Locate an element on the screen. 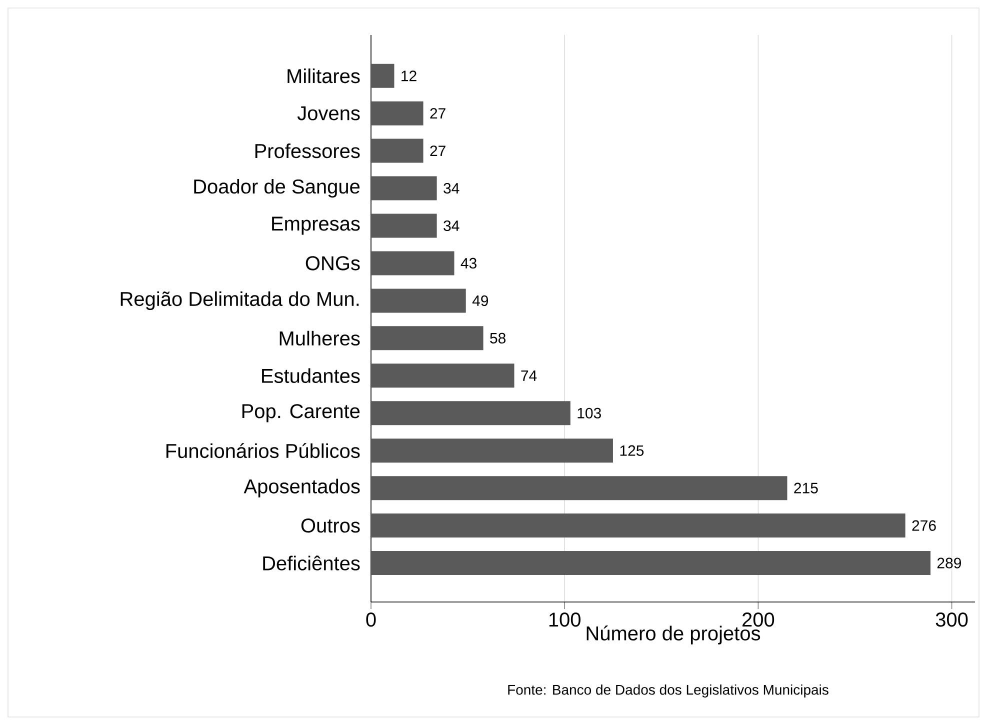  y-tick-label: Empresas is located at coordinates (316, 225).